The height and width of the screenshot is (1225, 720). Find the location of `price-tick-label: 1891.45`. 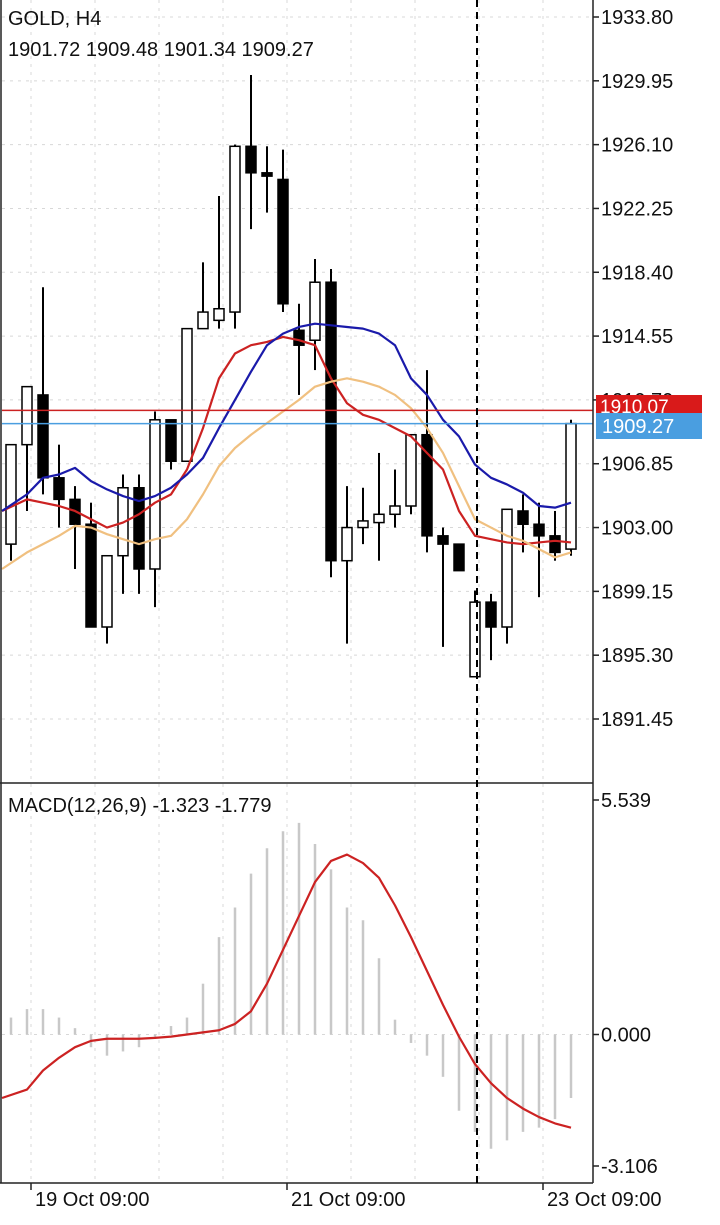

price-tick-label: 1891.45 is located at coordinates (637, 720).